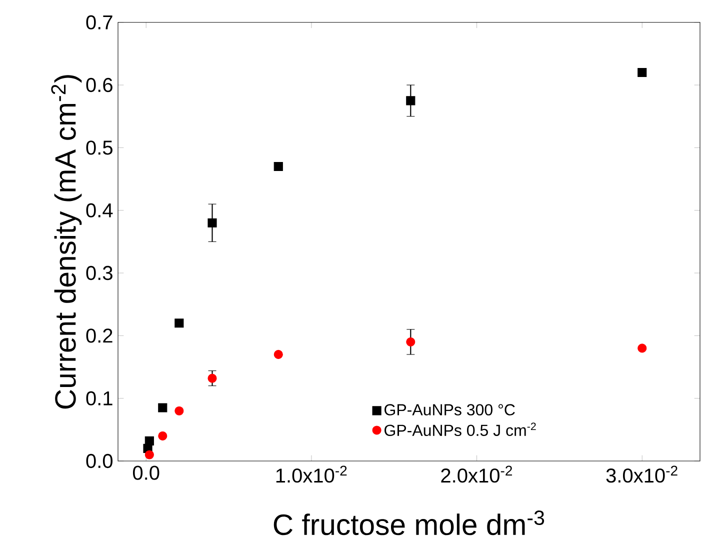  I want to click on x-tick-label: 0.0, so click(146, 473).